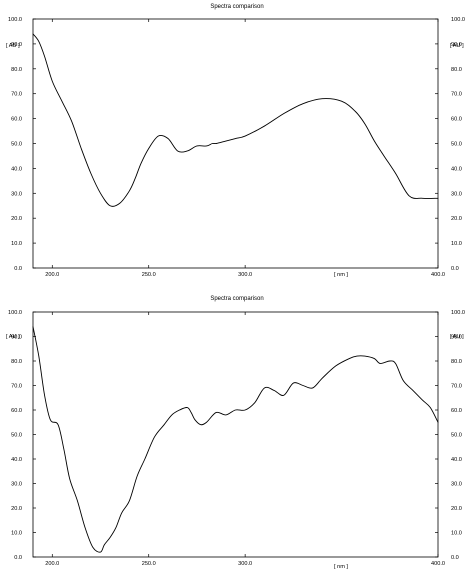 The width and height of the screenshot is (470, 577). Describe the element at coordinates (456, 387) in the screenshot. I see `chart-2-y-tick-label-right-7: 70.0` at that location.